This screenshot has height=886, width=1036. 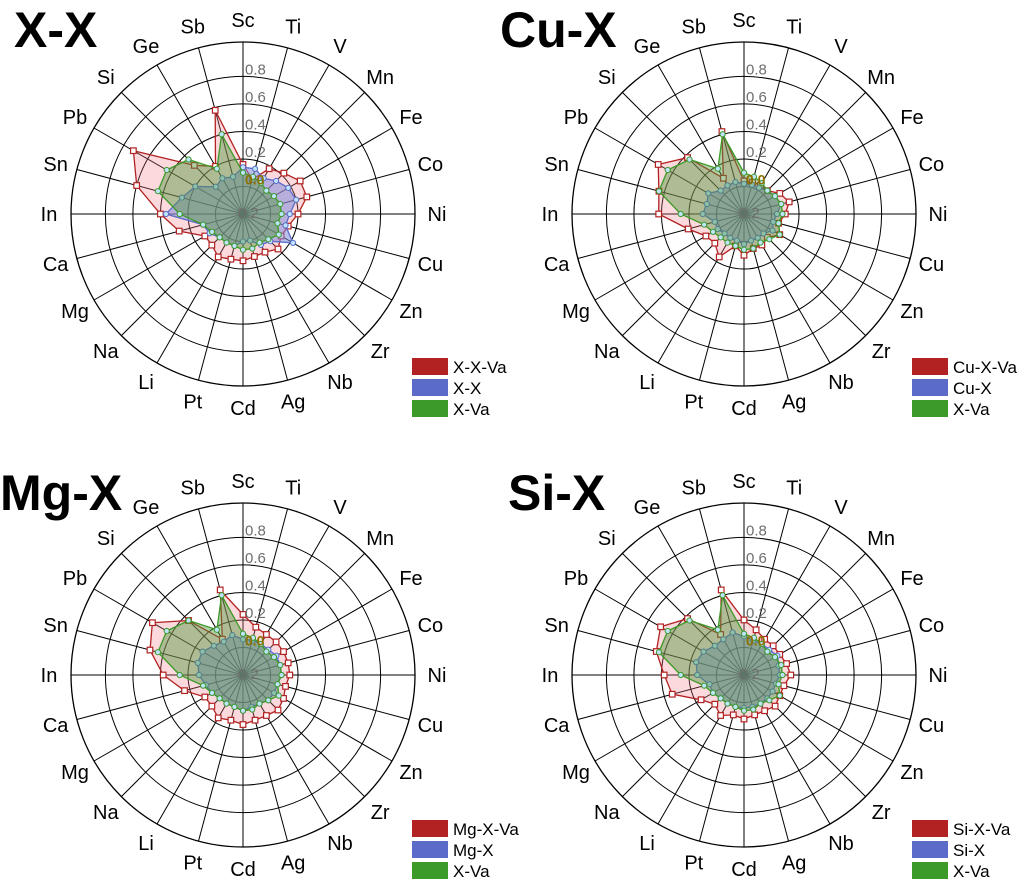 What do you see at coordinates (242, 21) in the screenshot?
I see `category-label: Sc` at bounding box center [242, 21].